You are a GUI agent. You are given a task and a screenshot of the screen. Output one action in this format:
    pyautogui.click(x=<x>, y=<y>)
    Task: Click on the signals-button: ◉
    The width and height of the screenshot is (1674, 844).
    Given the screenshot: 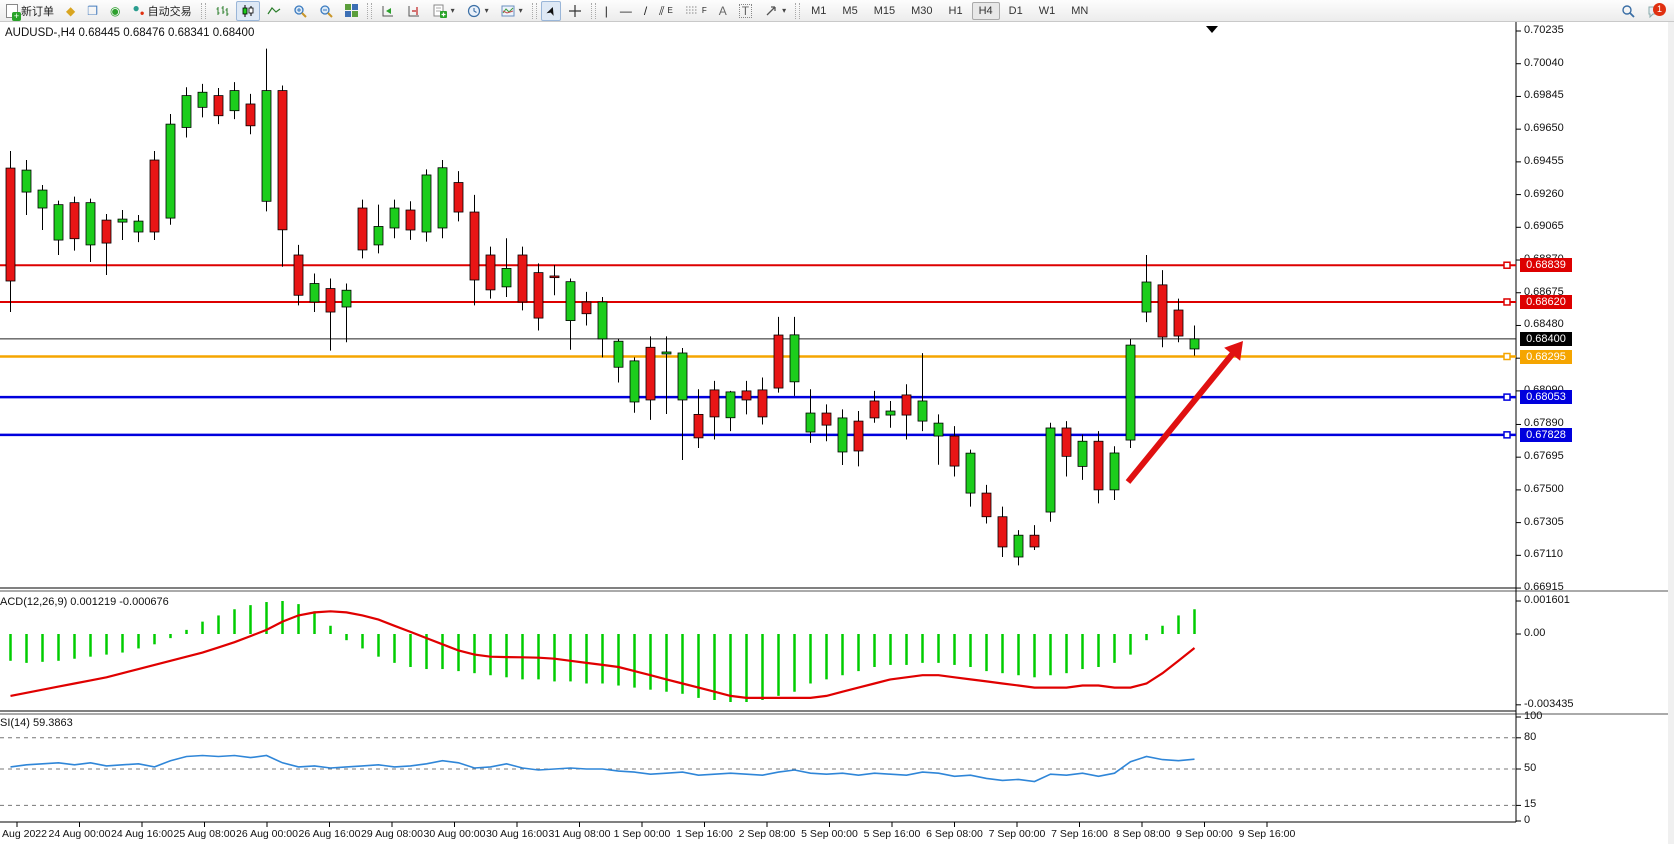 What is the action you would take?
    pyautogui.click(x=115, y=11)
    